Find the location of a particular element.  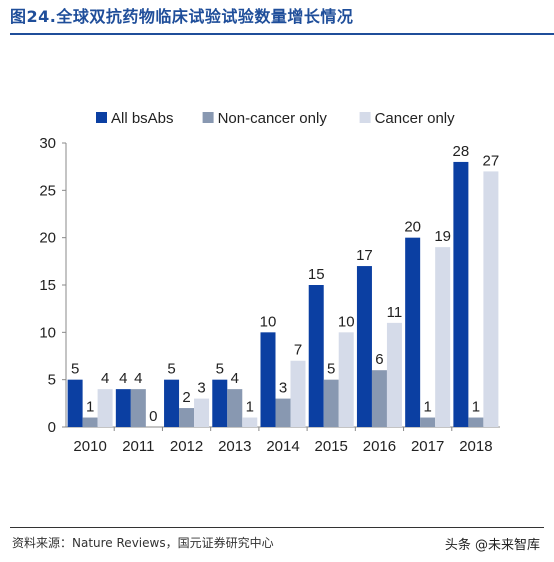

figure-title: 图24.全球双抗药物临床试验试验数量增长情况 is located at coordinates (182, 16).